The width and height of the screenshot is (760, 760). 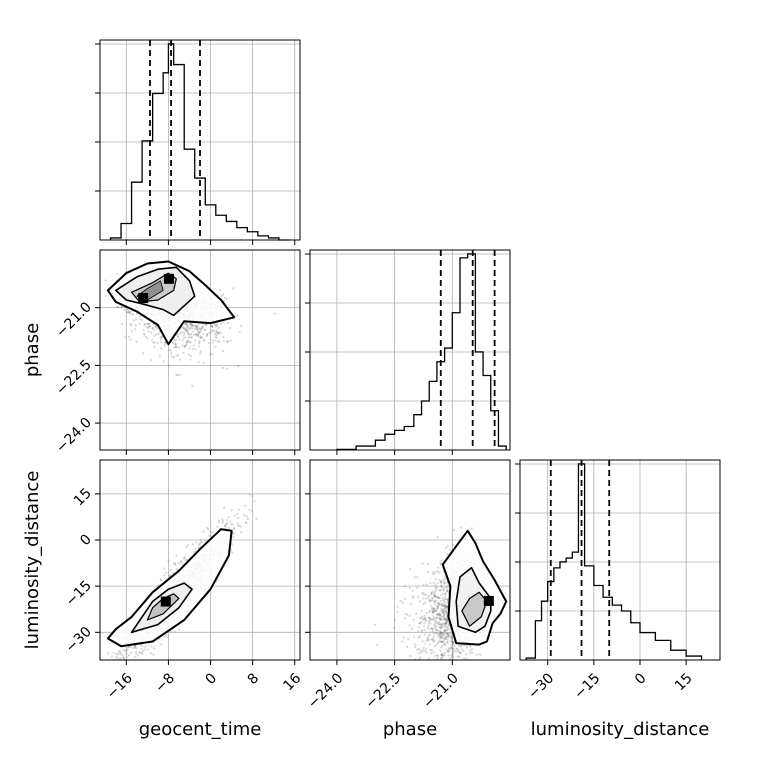 I want to click on x-tick-label: −21.0, so click(x=441, y=691).